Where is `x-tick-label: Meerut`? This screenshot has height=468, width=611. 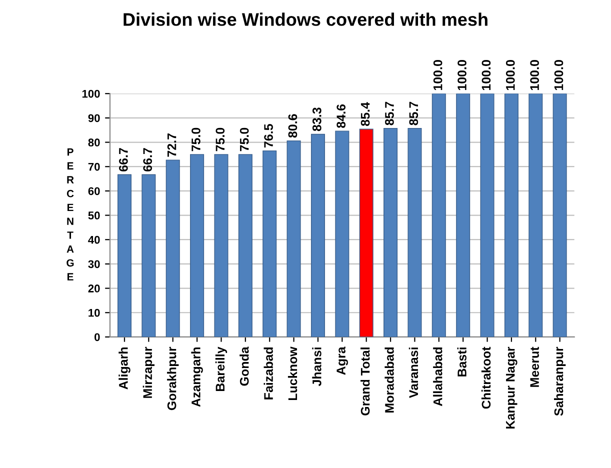 x-tick-label: Meerut is located at coordinates (534, 366).